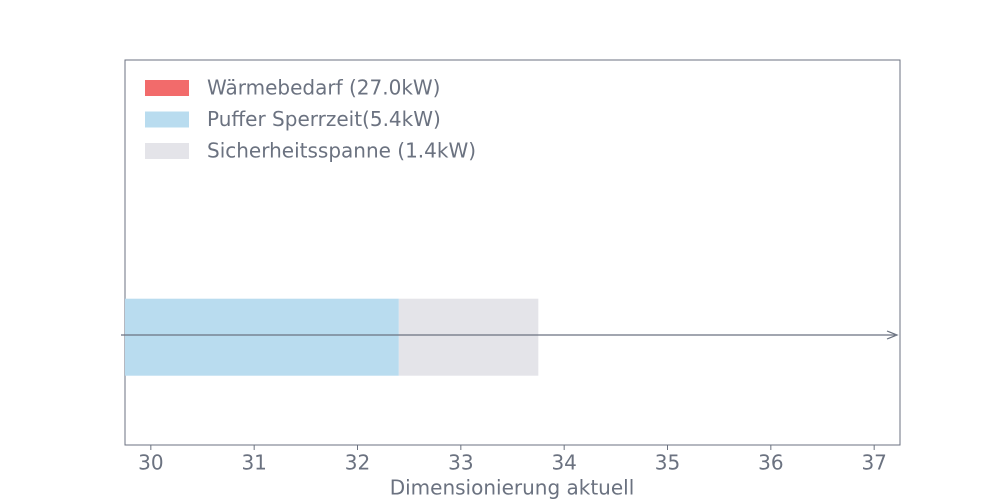 This screenshot has width=1000, height=500. Describe the element at coordinates (253, 463) in the screenshot. I see `x-tick-label: 31` at that location.